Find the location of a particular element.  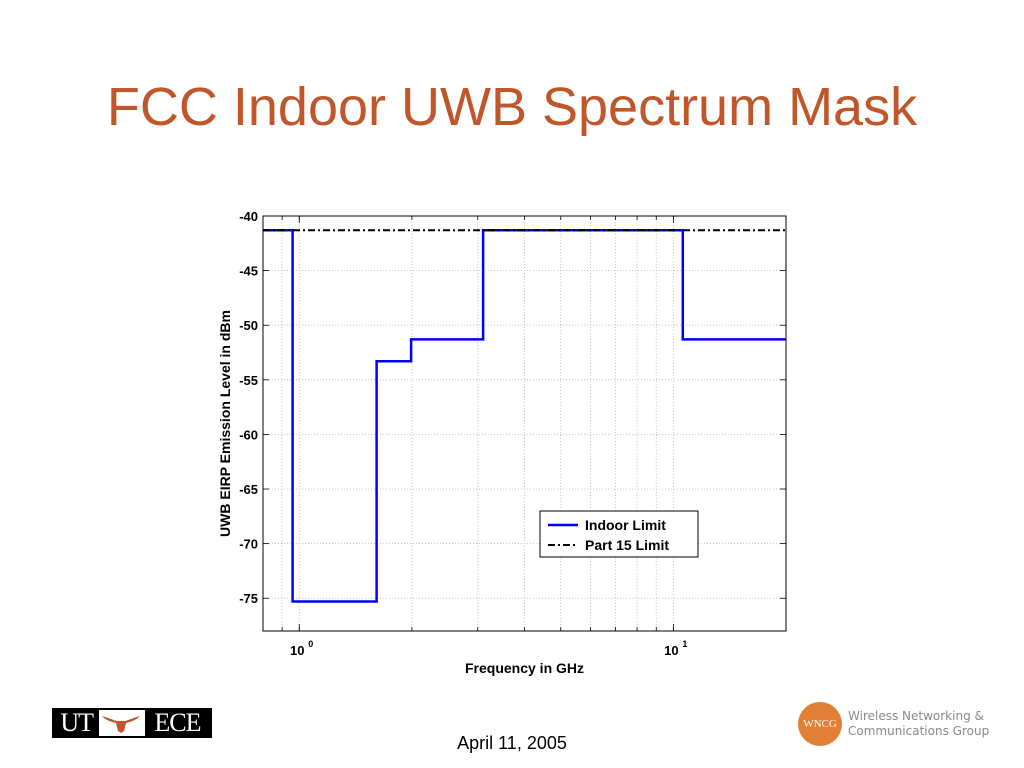

ut-ece-logo: UT ECE is located at coordinates (132, 723).